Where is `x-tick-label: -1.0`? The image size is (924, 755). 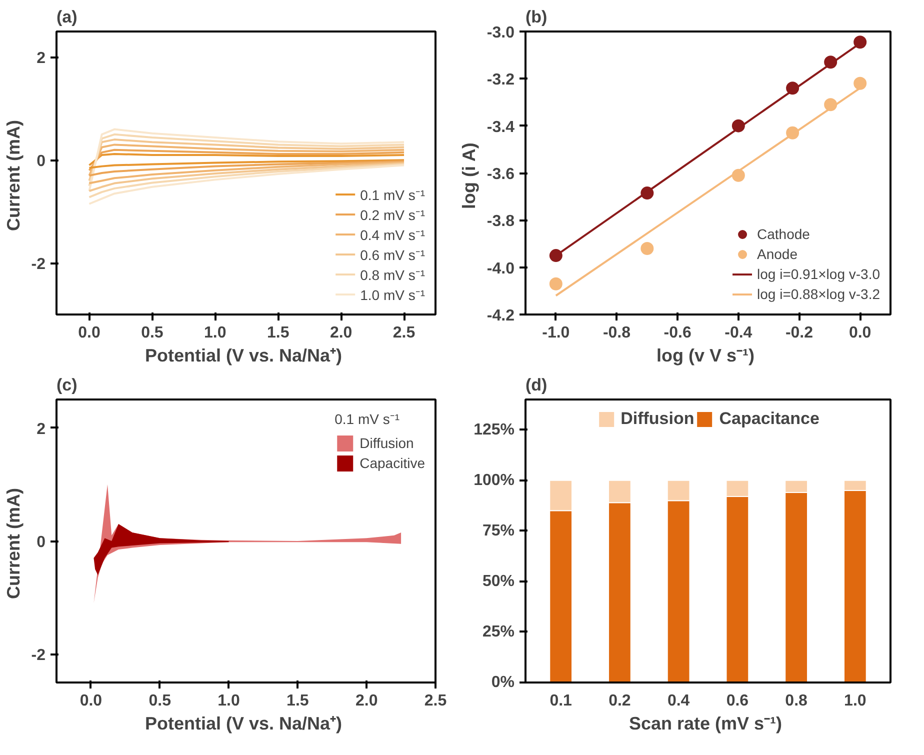 x-tick-label: -1.0 is located at coordinates (556, 333).